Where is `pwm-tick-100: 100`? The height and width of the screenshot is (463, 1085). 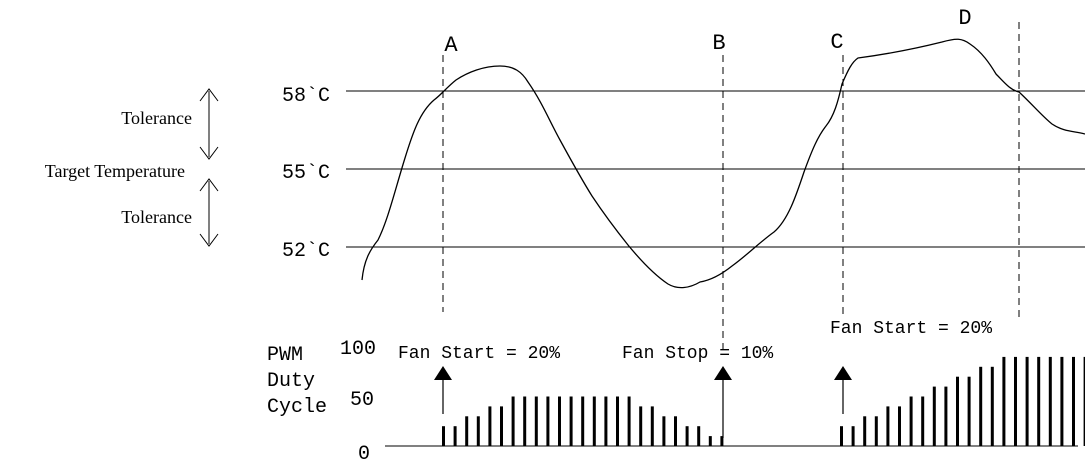 pwm-tick-100: 100 is located at coordinates (358, 349).